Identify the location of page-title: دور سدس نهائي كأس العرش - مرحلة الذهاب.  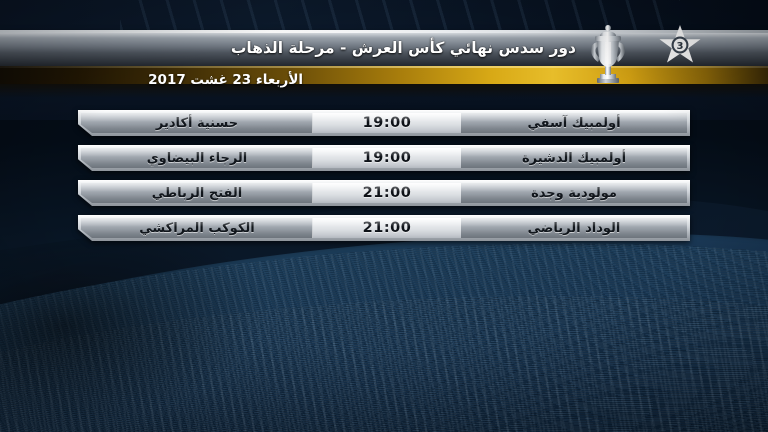
(403, 48).